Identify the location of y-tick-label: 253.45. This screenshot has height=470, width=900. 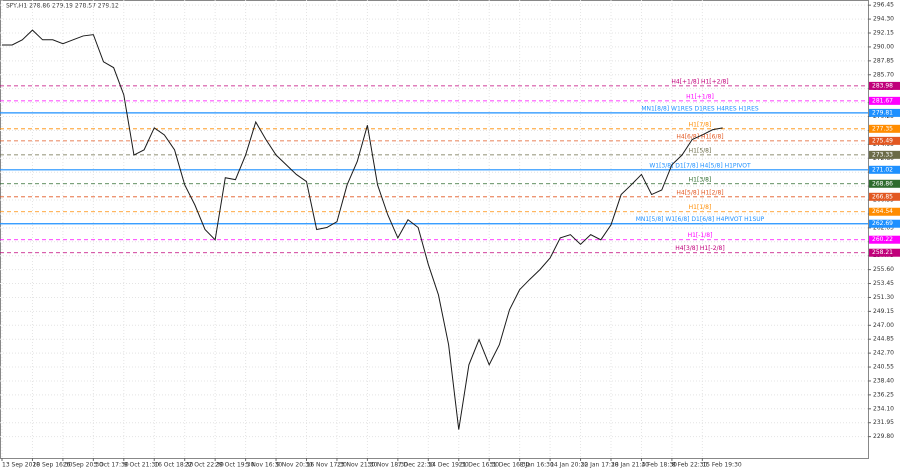
(883, 283).